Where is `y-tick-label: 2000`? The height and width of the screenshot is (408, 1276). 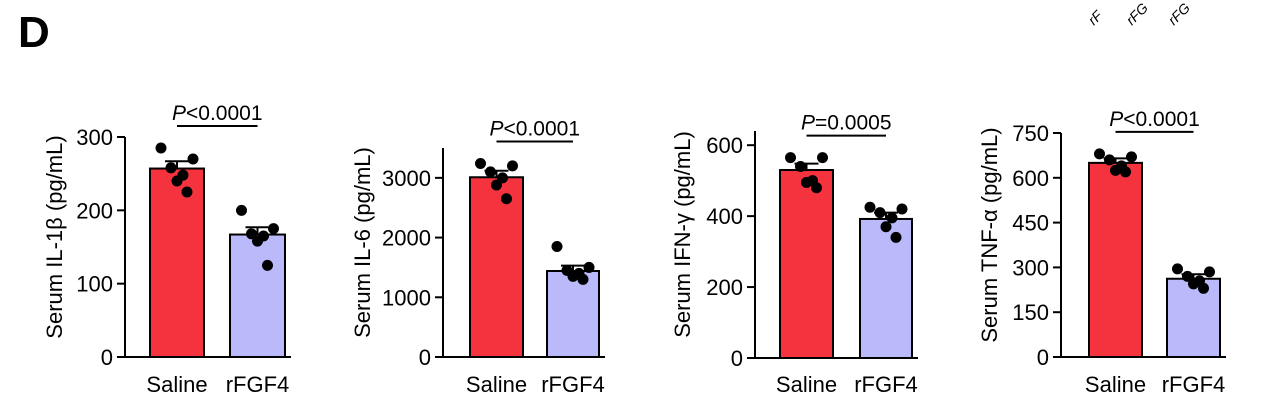
y-tick-label: 2000 is located at coordinates (406, 238).